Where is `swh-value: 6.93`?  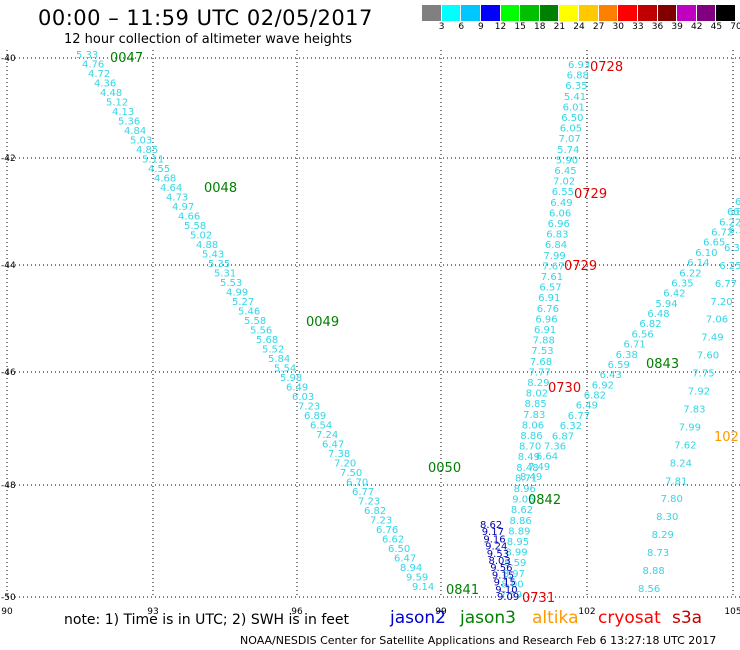
swh-value: 6.93 is located at coordinates (579, 65).